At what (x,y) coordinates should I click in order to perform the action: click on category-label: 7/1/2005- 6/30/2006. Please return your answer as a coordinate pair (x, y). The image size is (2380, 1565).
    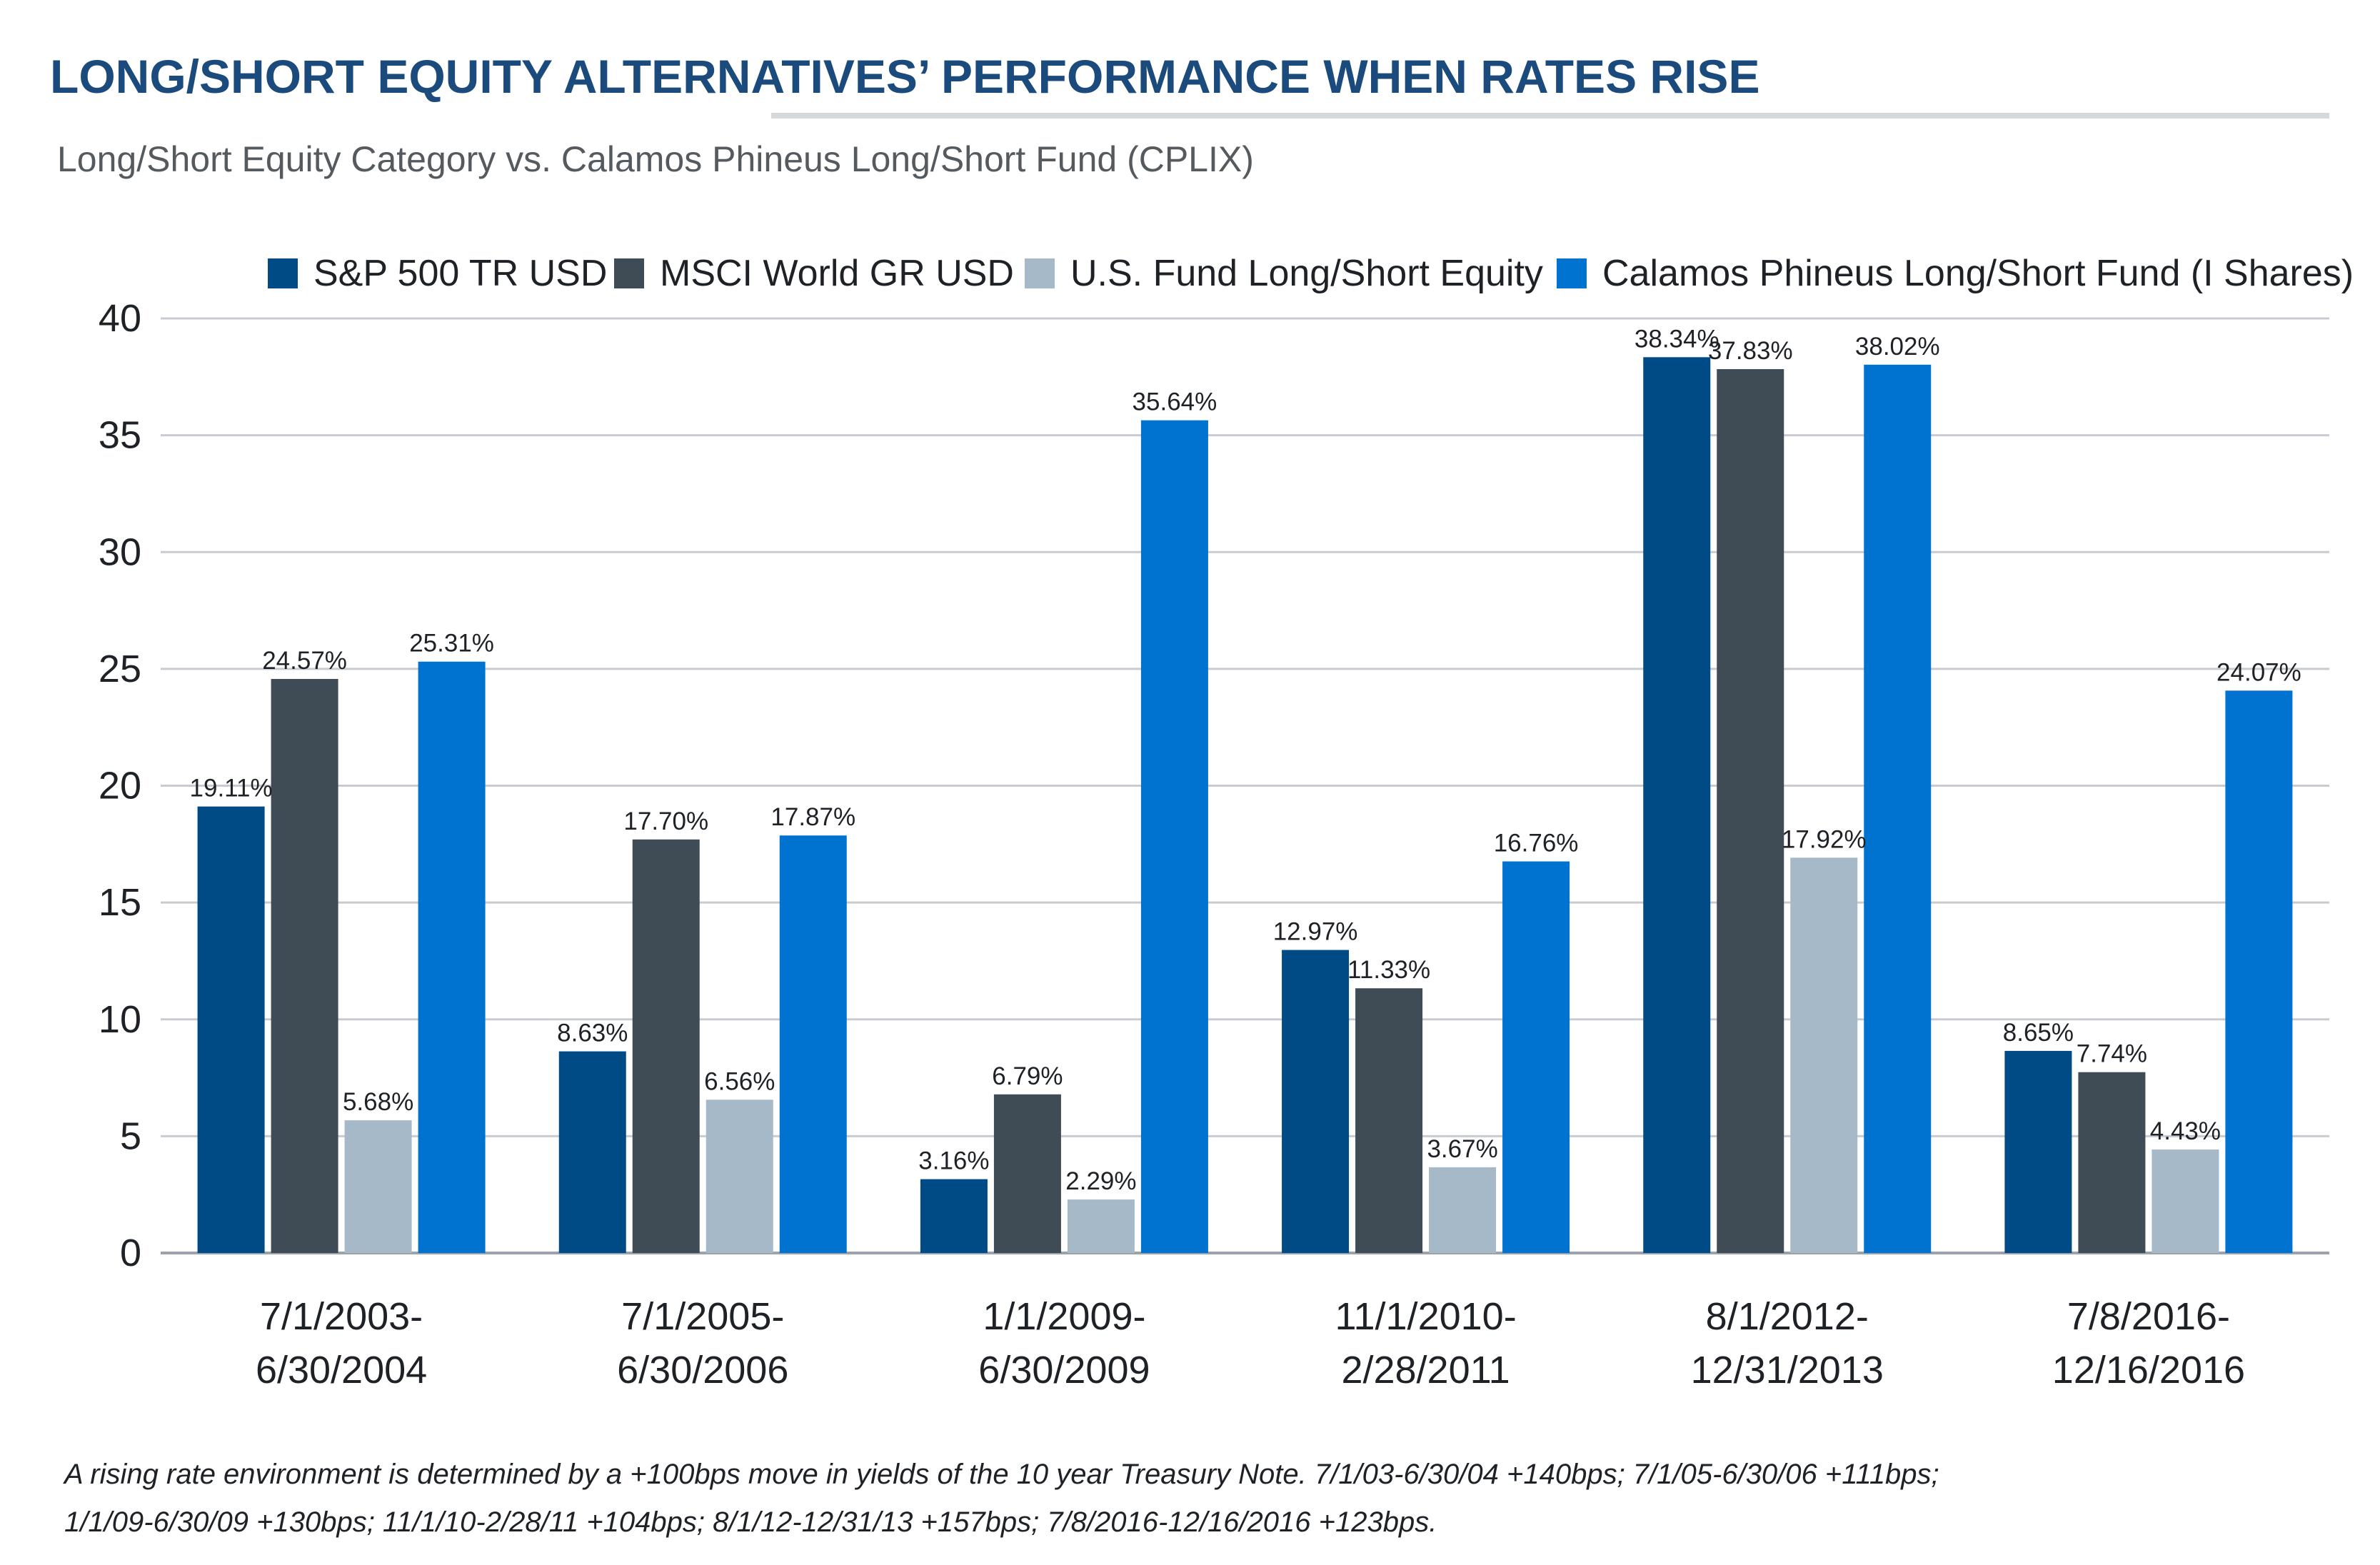
    Looking at the image, I should click on (702, 1343).